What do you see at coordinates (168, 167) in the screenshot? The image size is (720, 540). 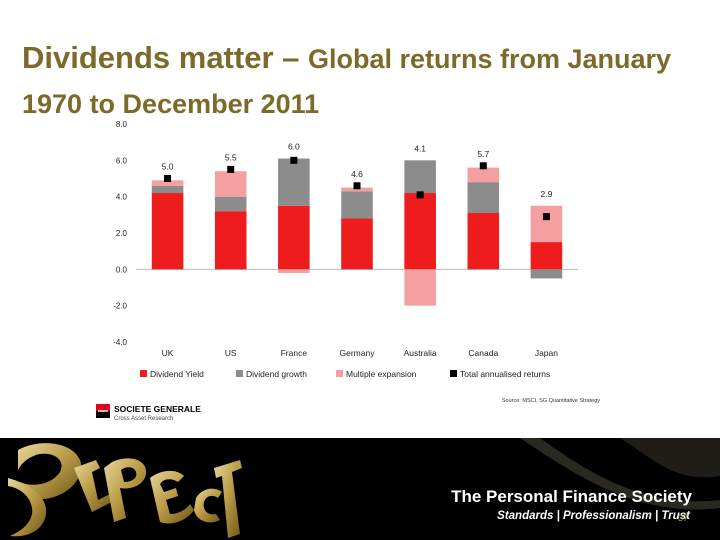 I see `data-label: 5.0` at bounding box center [168, 167].